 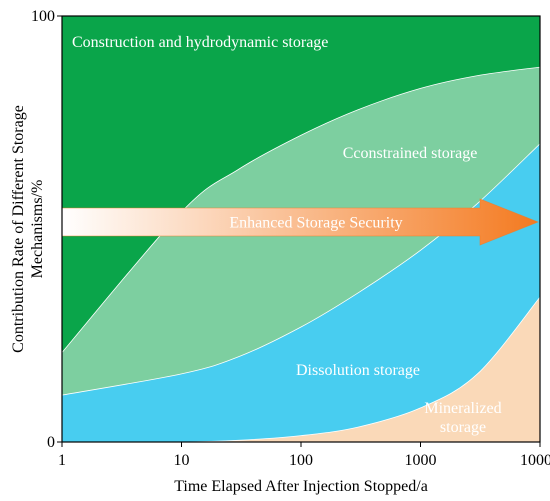 What do you see at coordinates (62, 460) in the screenshot?
I see `x-tick-label: 1` at bounding box center [62, 460].